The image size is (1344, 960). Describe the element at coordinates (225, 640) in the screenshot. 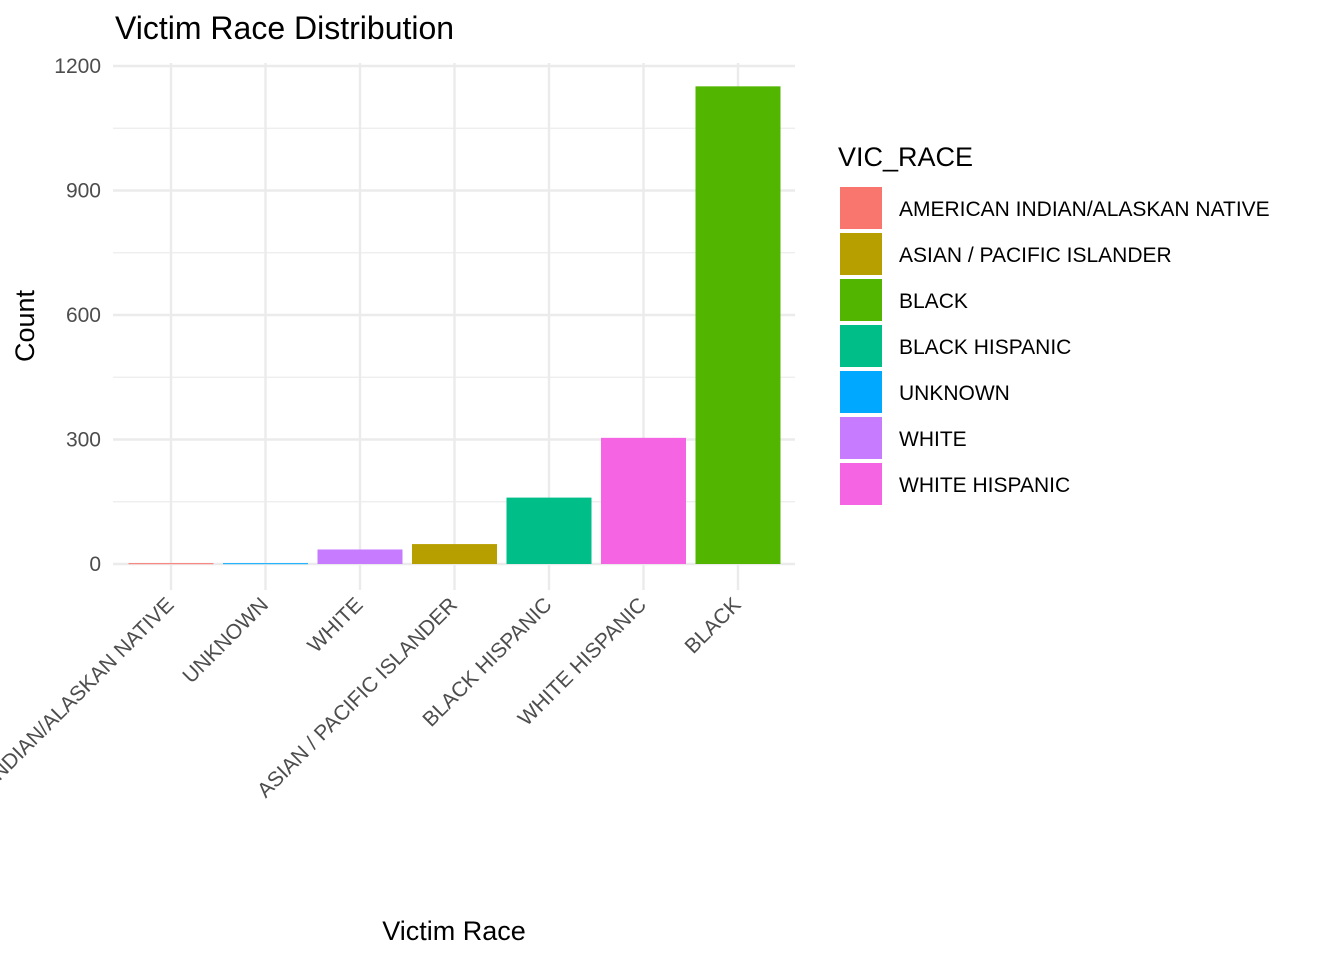

I see `x-tick-label: UNKNOWN` at that location.